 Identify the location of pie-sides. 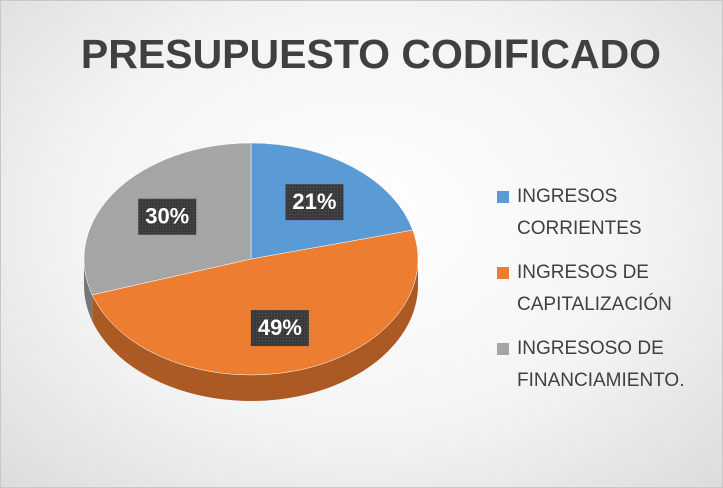
(251, 330).